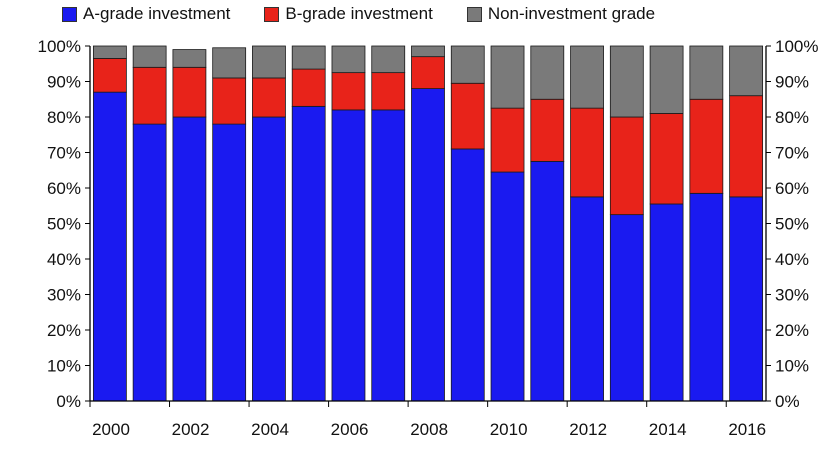 The image size is (834, 456). Describe the element at coordinates (64, 117) in the screenshot. I see `y-tick-label-left-8: 80%` at that location.